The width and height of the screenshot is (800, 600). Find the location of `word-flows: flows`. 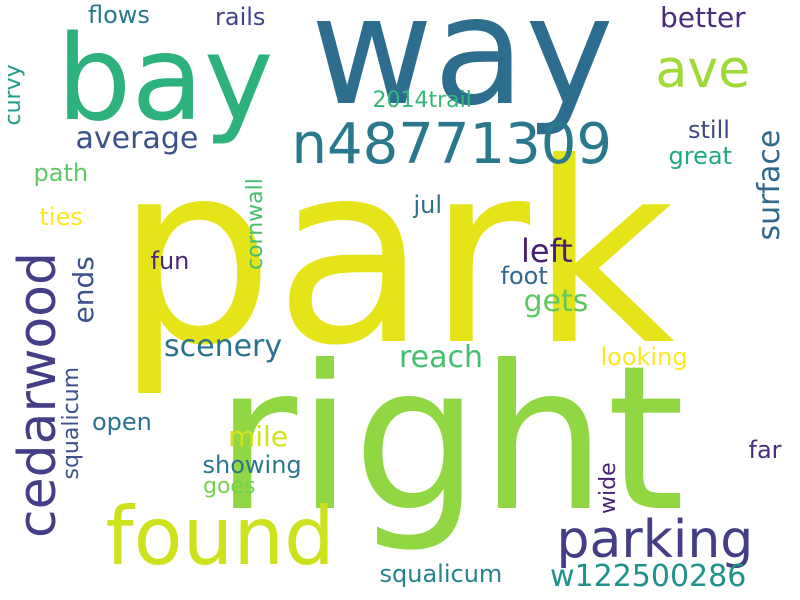

word-flows: flows is located at coordinates (119, 15).